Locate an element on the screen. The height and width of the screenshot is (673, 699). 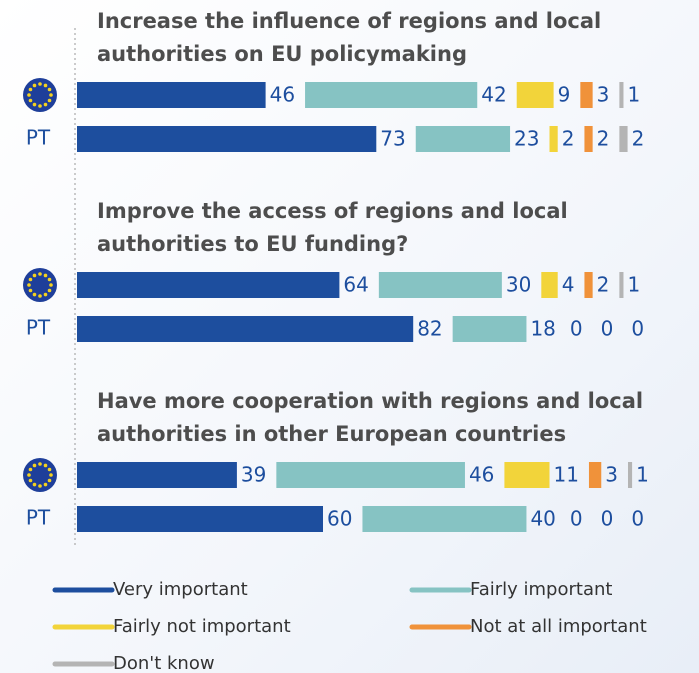
value-label: 23 is located at coordinates (526, 139).